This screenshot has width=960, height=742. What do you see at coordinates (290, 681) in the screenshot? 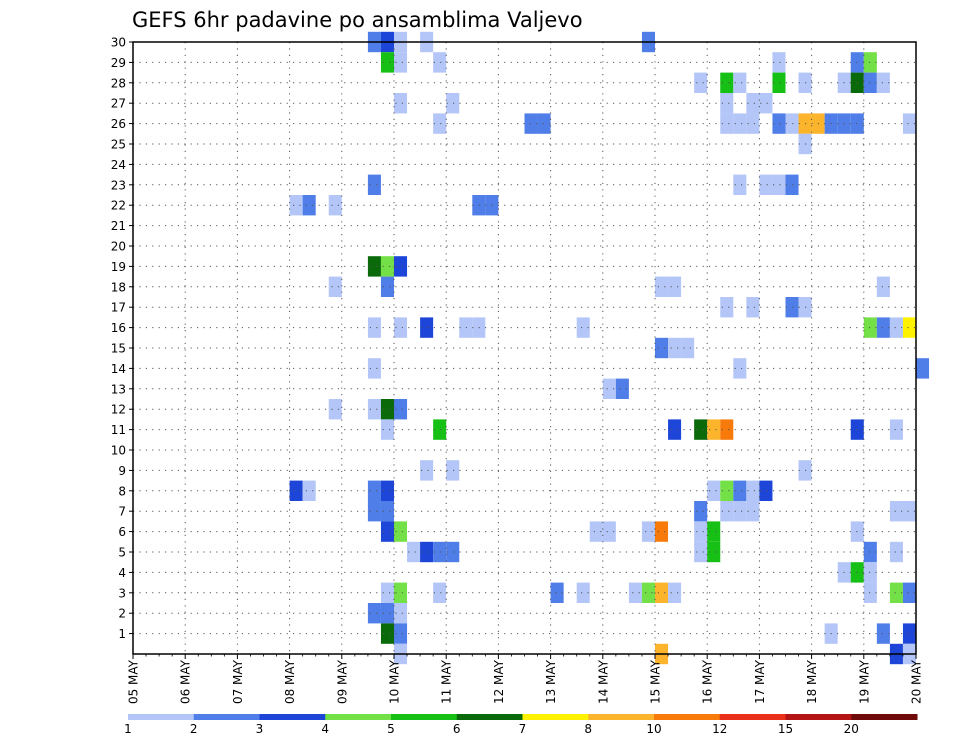
I see `x-tick-label: 08 MAY` at bounding box center [290, 681].